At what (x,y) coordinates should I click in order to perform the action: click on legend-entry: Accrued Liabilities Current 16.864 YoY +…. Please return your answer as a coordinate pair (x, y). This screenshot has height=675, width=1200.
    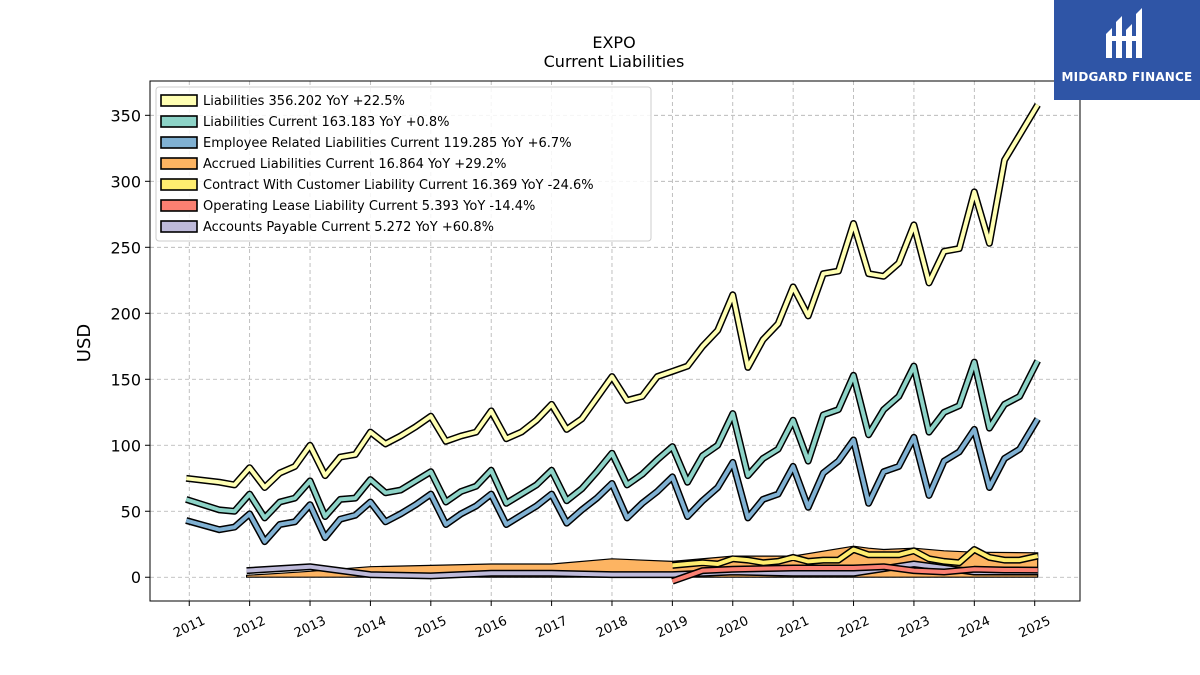
    Looking at the image, I should click on (354, 164).